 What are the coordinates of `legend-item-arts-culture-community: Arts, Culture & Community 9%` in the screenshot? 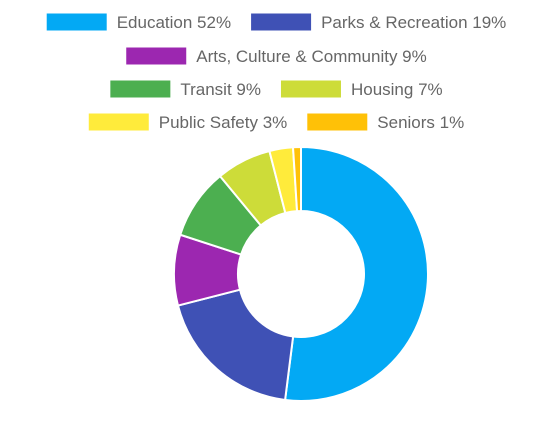 It's located at (276, 56).